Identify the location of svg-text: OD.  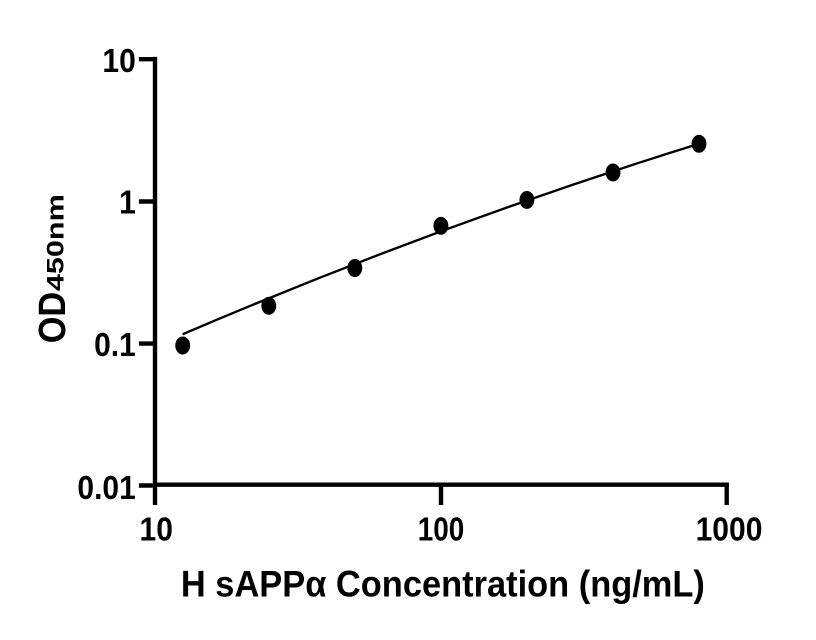
(53, 318).